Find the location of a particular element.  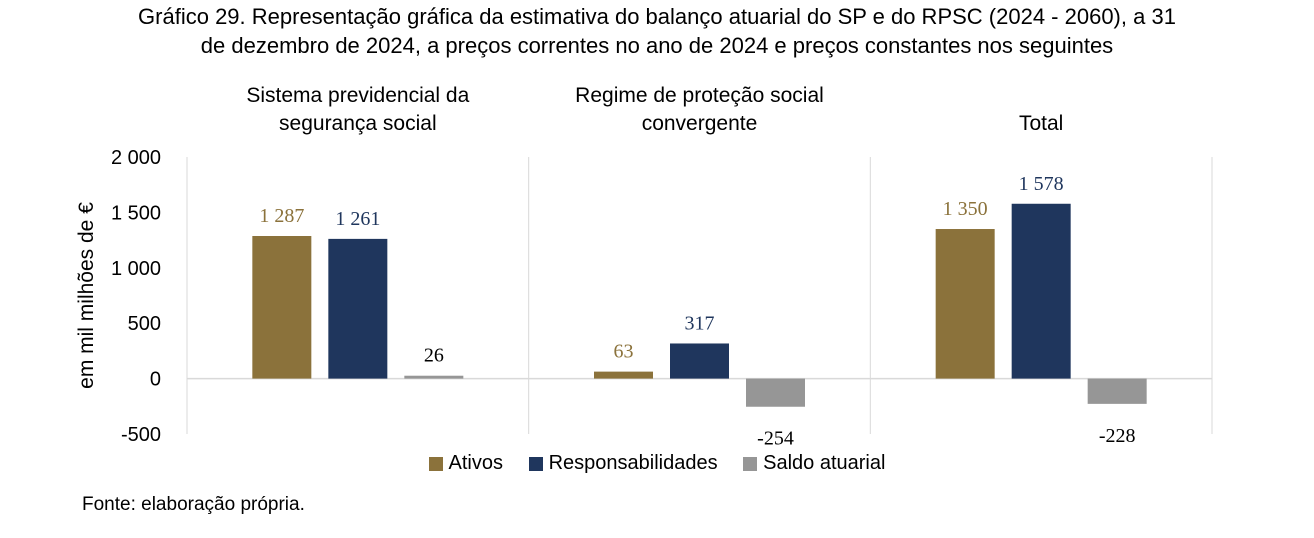

chart-legend: Ativos Responsabilidades Saldo atuarial is located at coordinates (657, 464).